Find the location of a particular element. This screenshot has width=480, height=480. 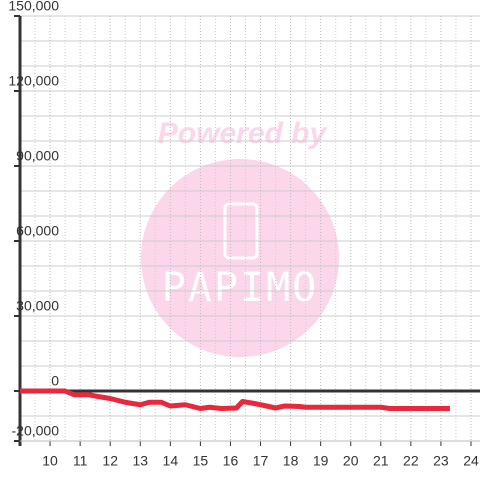

y-tick-label: 30,000 is located at coordinates (37, 306).